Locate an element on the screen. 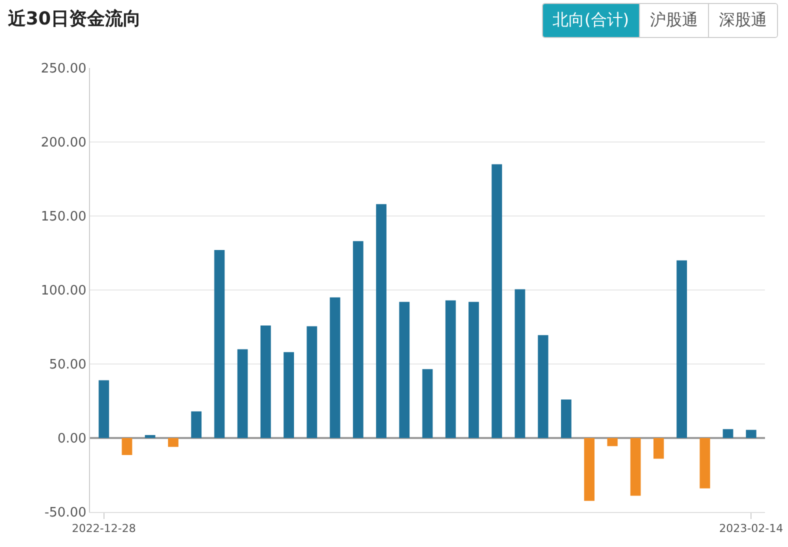 The height and width of the screenshot is (547, 788). x-tick-label: 2022-12-28 is located at coordinates (104, 529).